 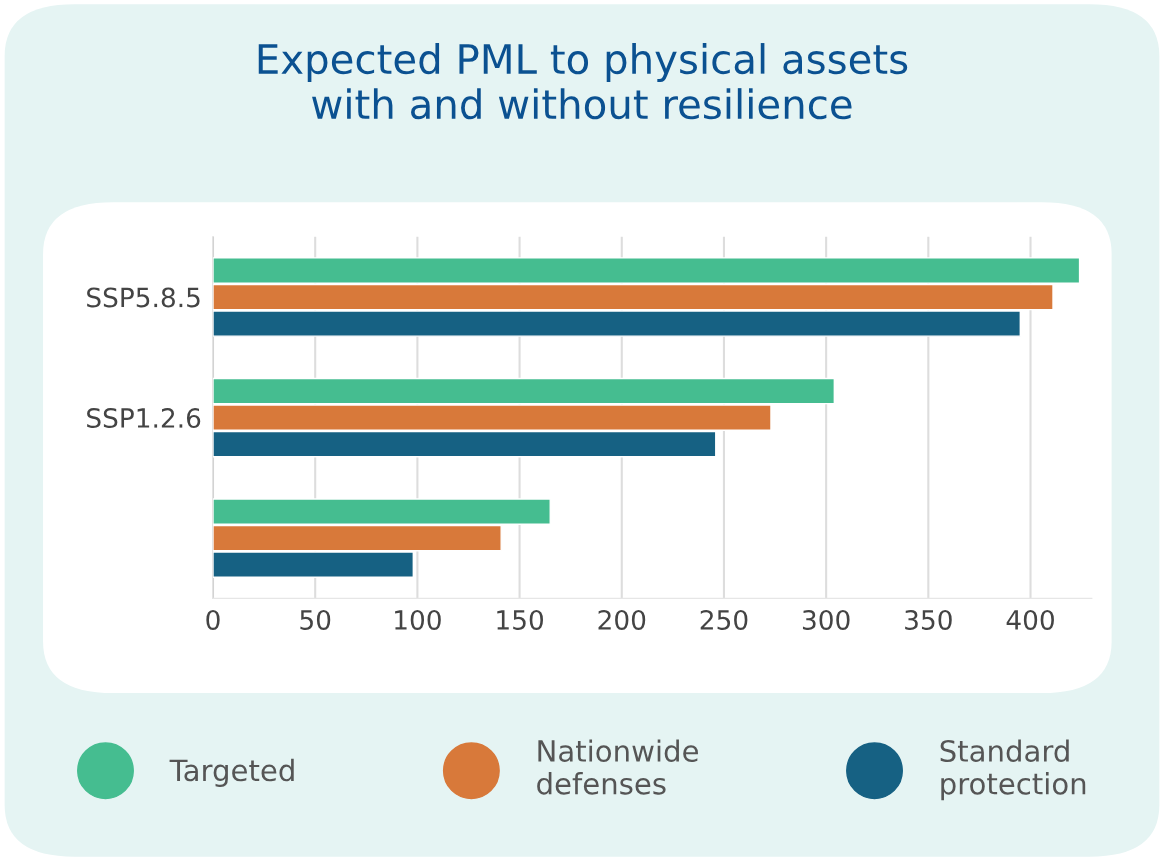 What do you see at coordinates (1030, 619) in the screenshot?
I see `x-tick-label: 400` at bounding box center [1030, 619].